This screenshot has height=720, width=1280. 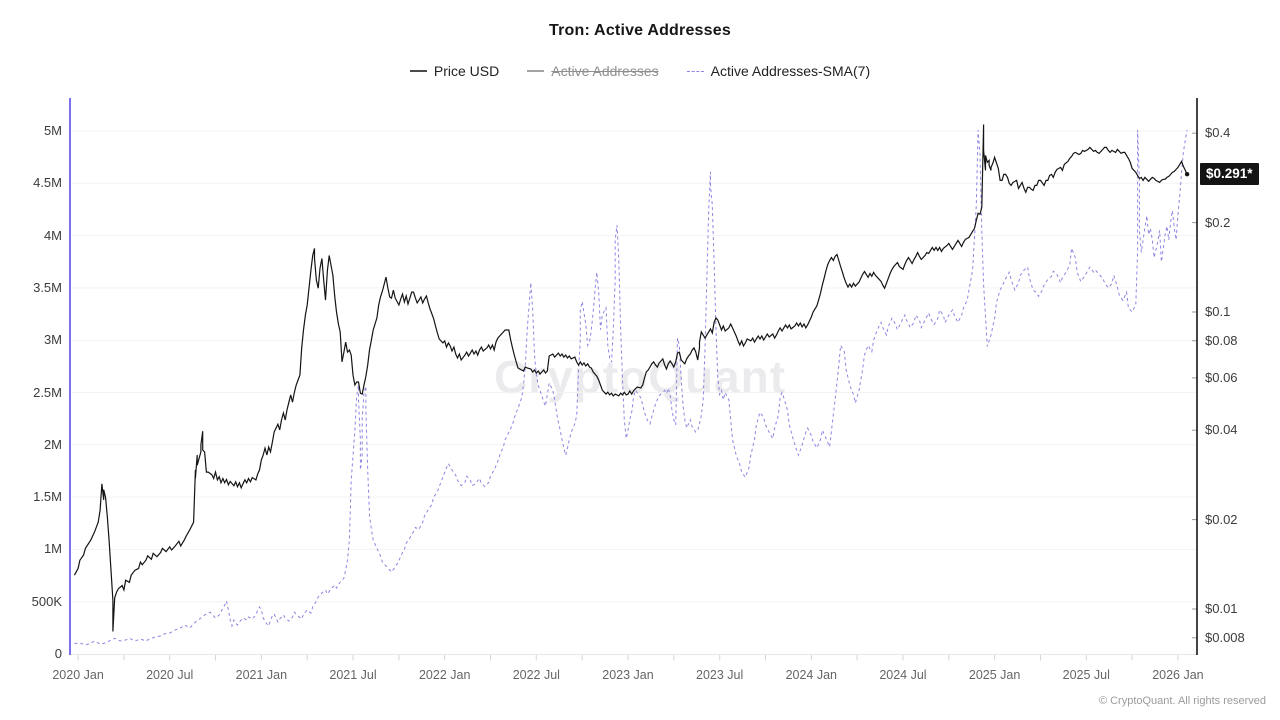 I want to click on y-axis-label-left: 500K, so click(x=46, y=601).